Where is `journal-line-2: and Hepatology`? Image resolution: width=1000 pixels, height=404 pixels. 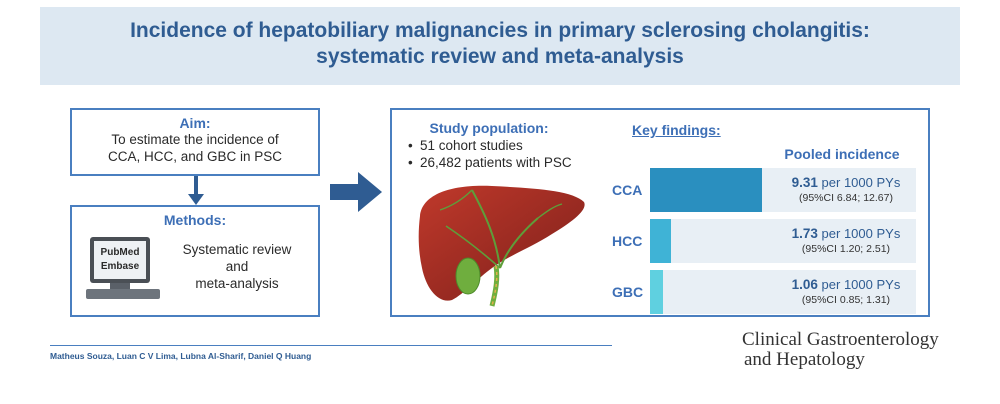
journal-line-2: and Hepatology is located at coordinates (804, 359).